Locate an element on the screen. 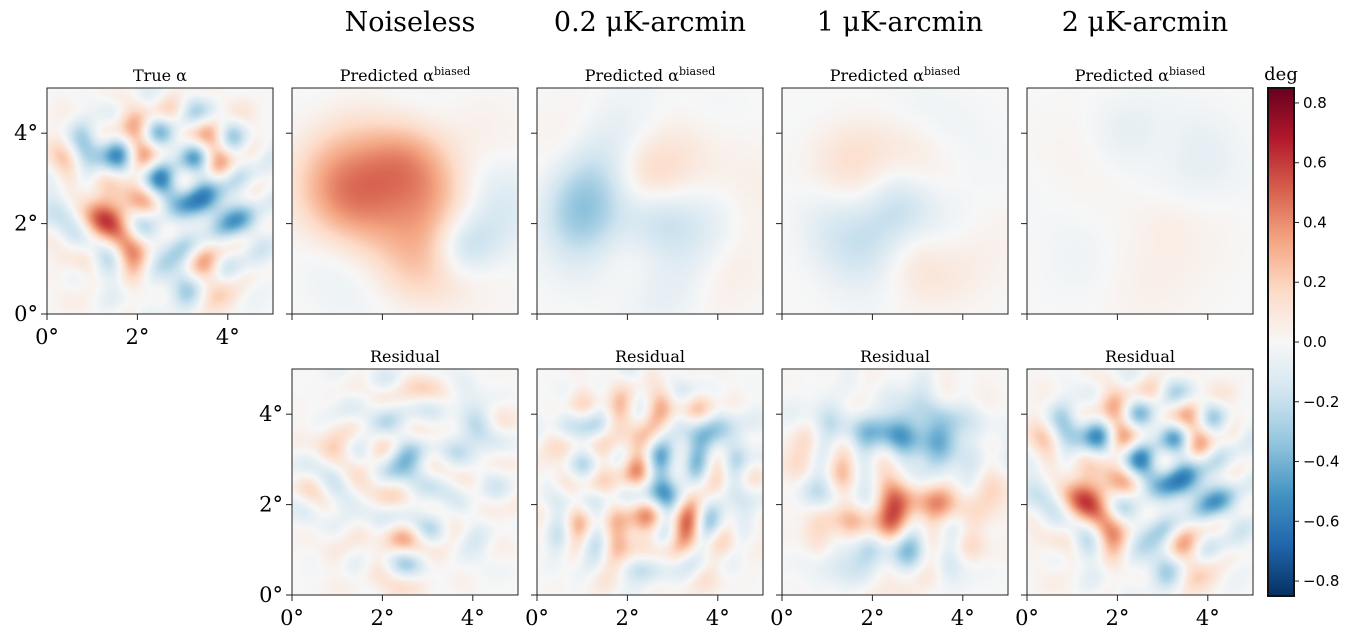 Image resolution: width=1363 pixels, height=629 pixels. heatmap-panel: True α 0° 2° 4° 0° 2° 4° is located at coordinates (144, 207).